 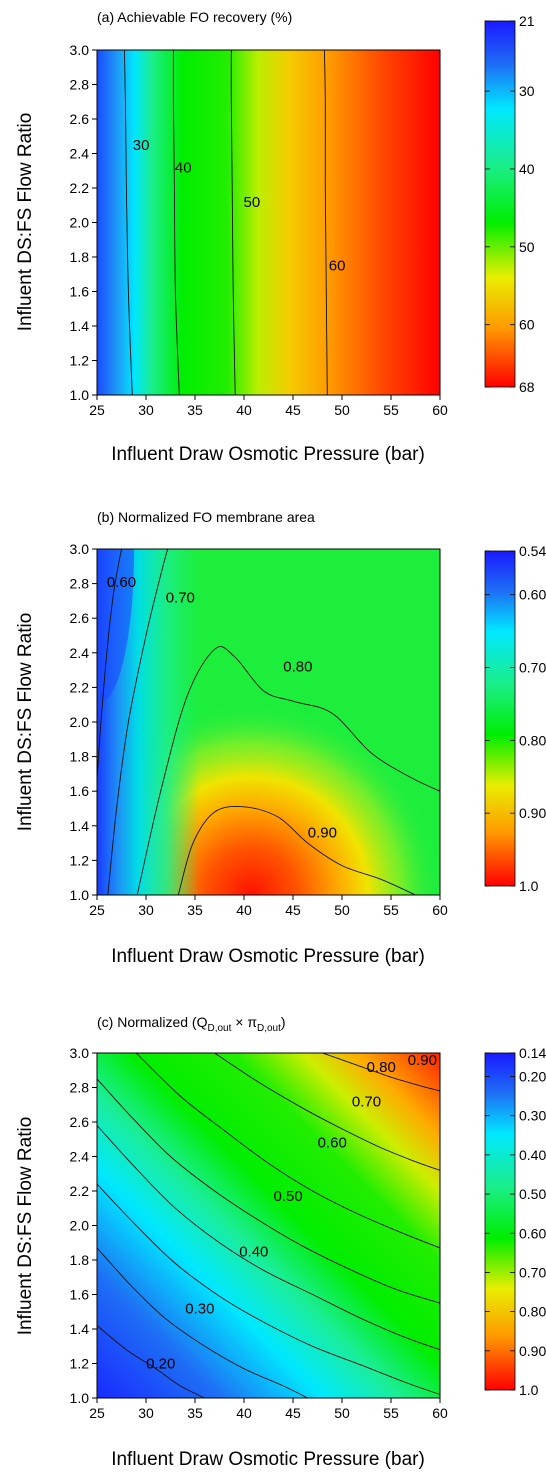 What do you see at coordinates (251, 202) in the screenshot?
I see `contour-label: 50` at bounding box center [251, 202].